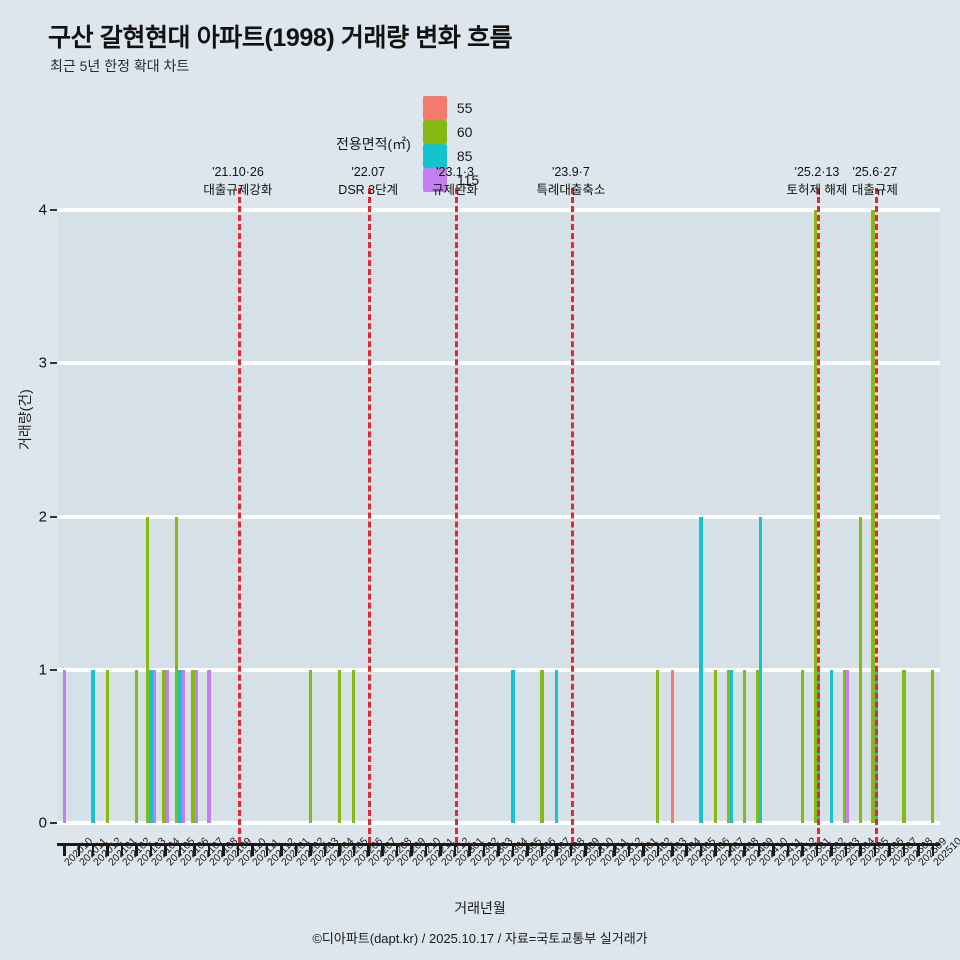  I want to click on event-label: '23.9·7 특례대출축소, so click(570, 181).